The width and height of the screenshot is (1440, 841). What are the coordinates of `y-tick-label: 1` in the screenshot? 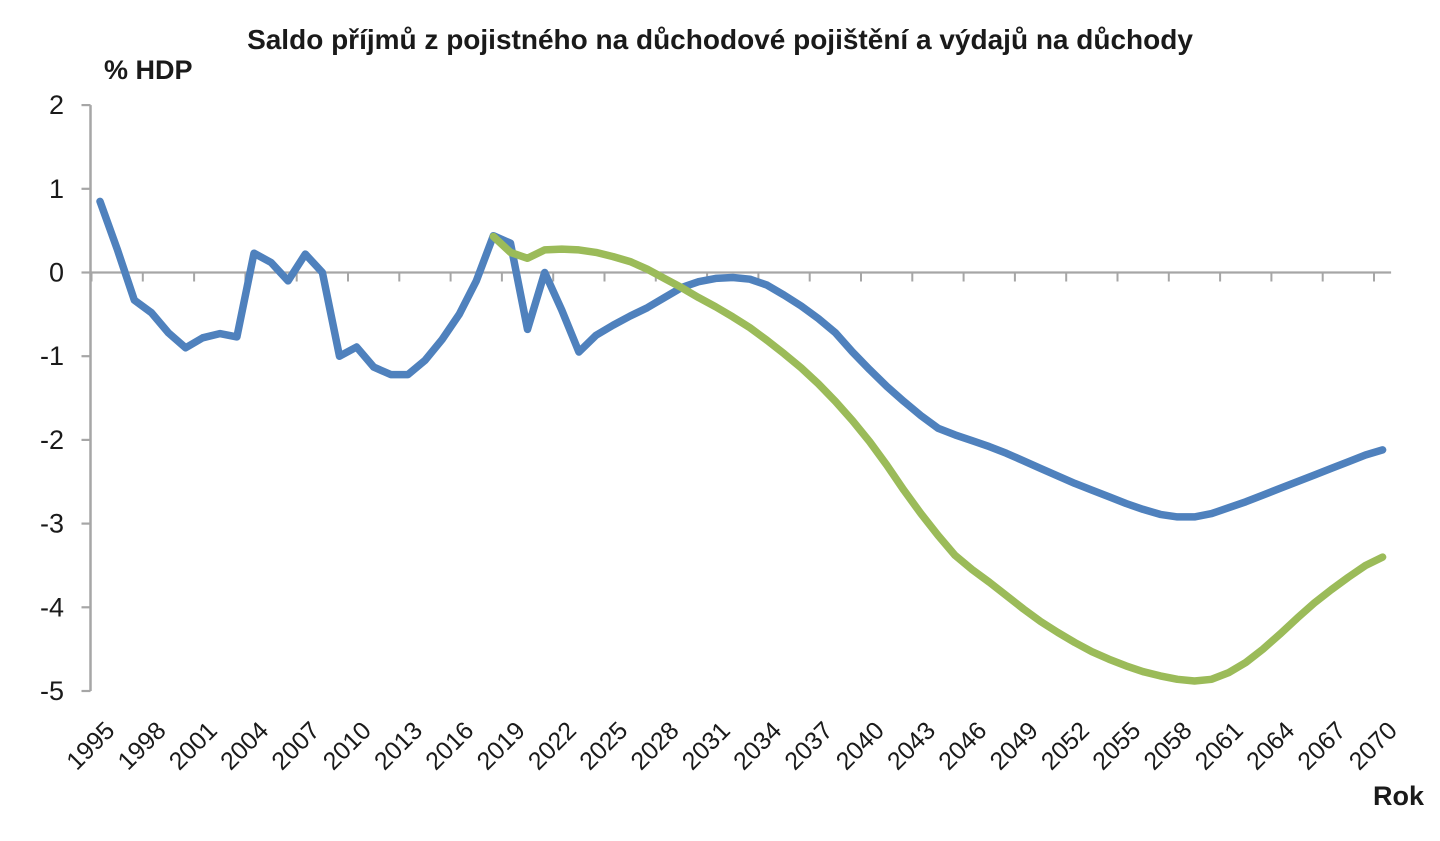 It's located at (56, 189).